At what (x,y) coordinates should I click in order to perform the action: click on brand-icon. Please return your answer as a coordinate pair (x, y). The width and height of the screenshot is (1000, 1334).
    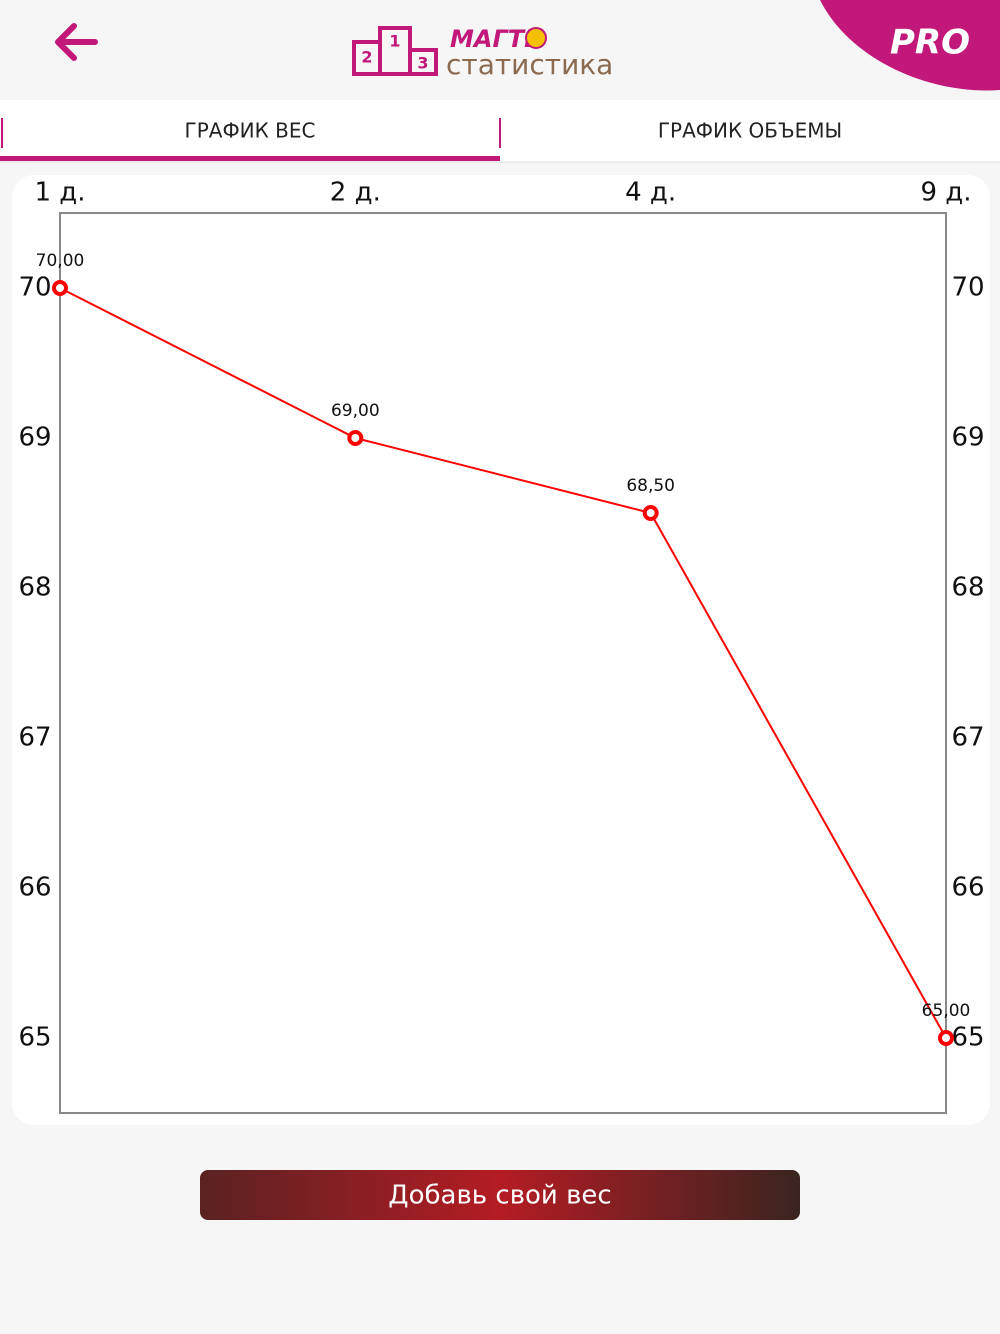
    Looking at the image, I should click on (536, 38).